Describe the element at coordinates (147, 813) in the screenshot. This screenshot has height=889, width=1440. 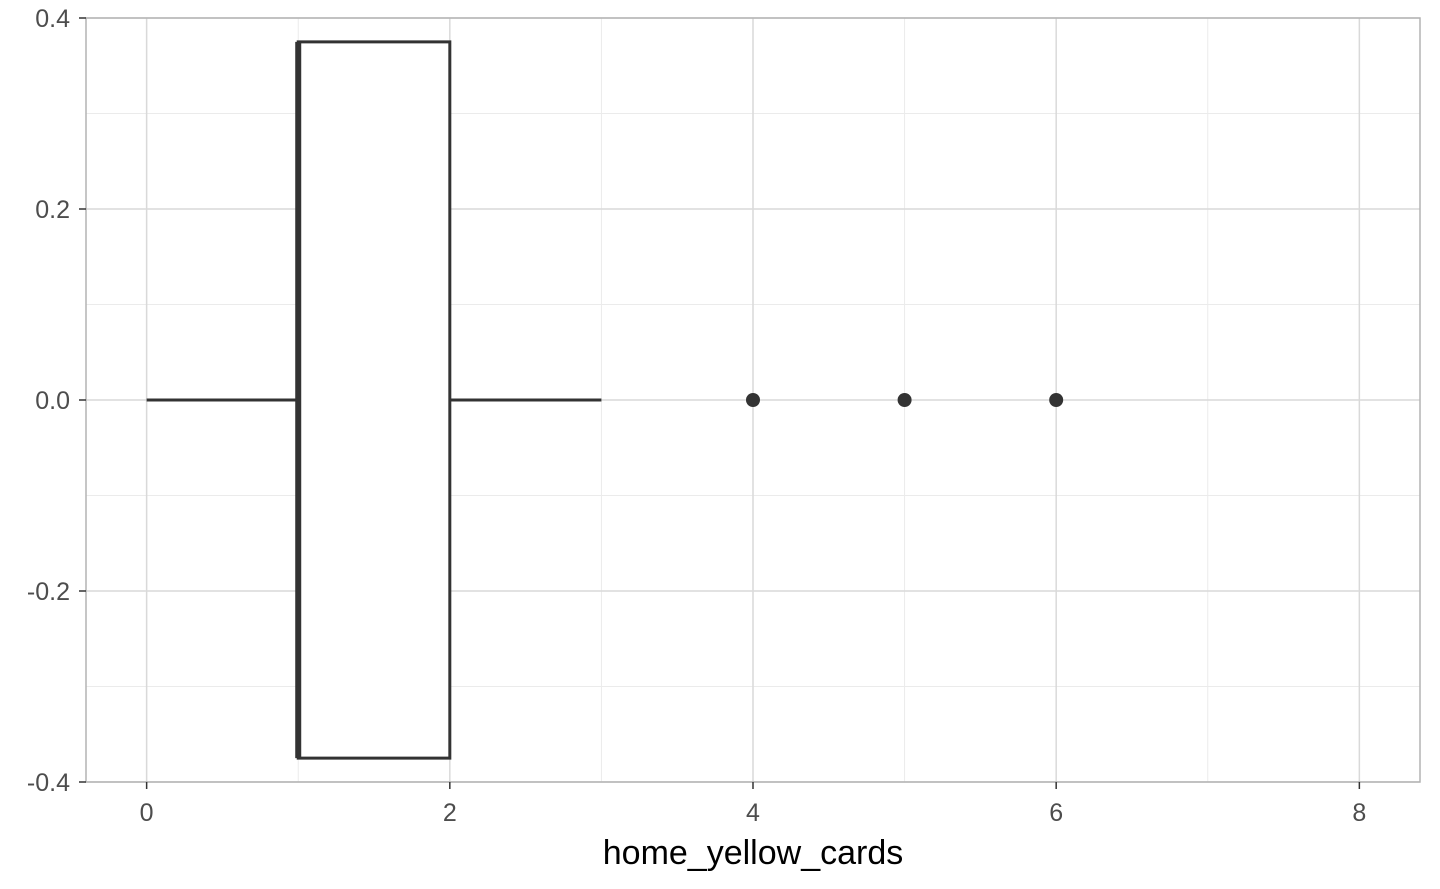
I see `x-tick-label: 0` at that location.